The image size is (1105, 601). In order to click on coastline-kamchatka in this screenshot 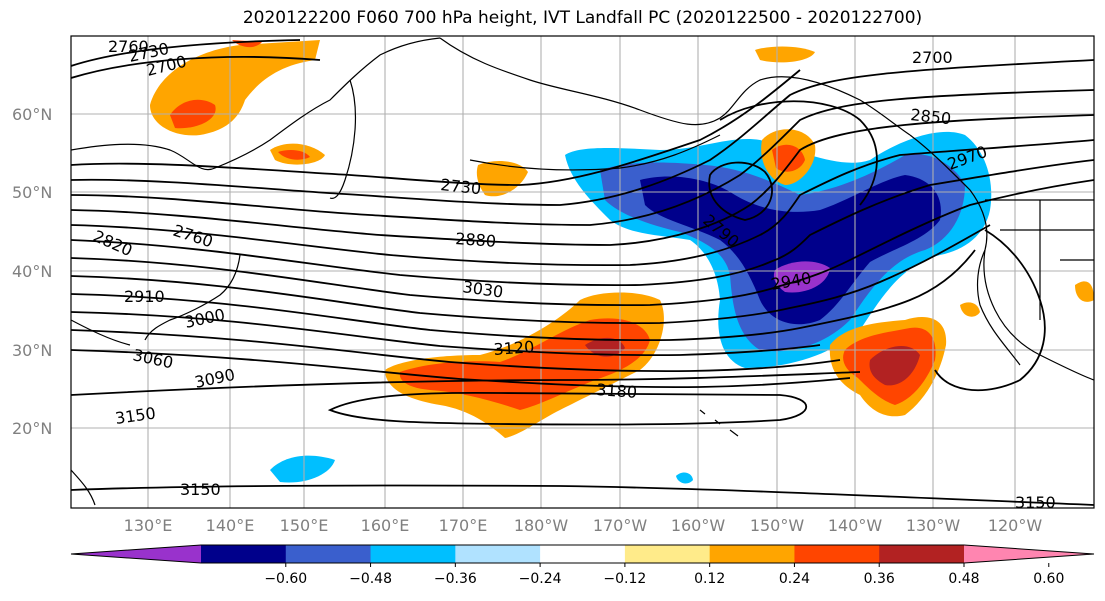, I will do `click(343, 139)`.